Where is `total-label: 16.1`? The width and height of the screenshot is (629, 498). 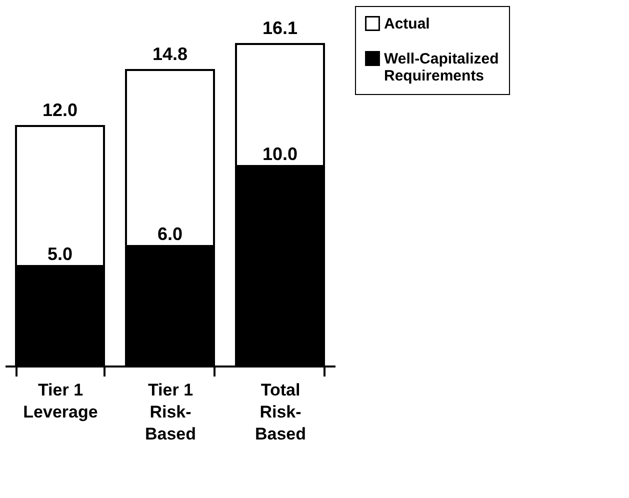 total-label: 16.1 is located at coordinates (280, 28).